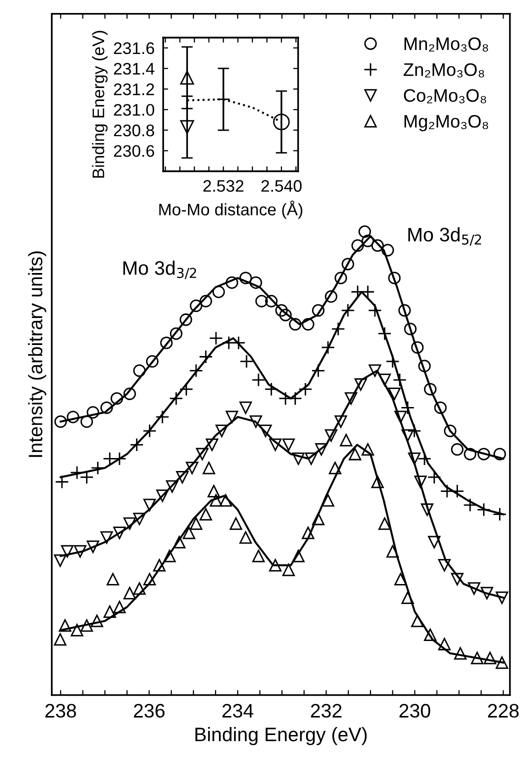  What do you see at coordinates (230, 209) in the screenshot?
I see `x-axis-title: Mo-Mo distance (Å)` at bounding box center [230, 209].